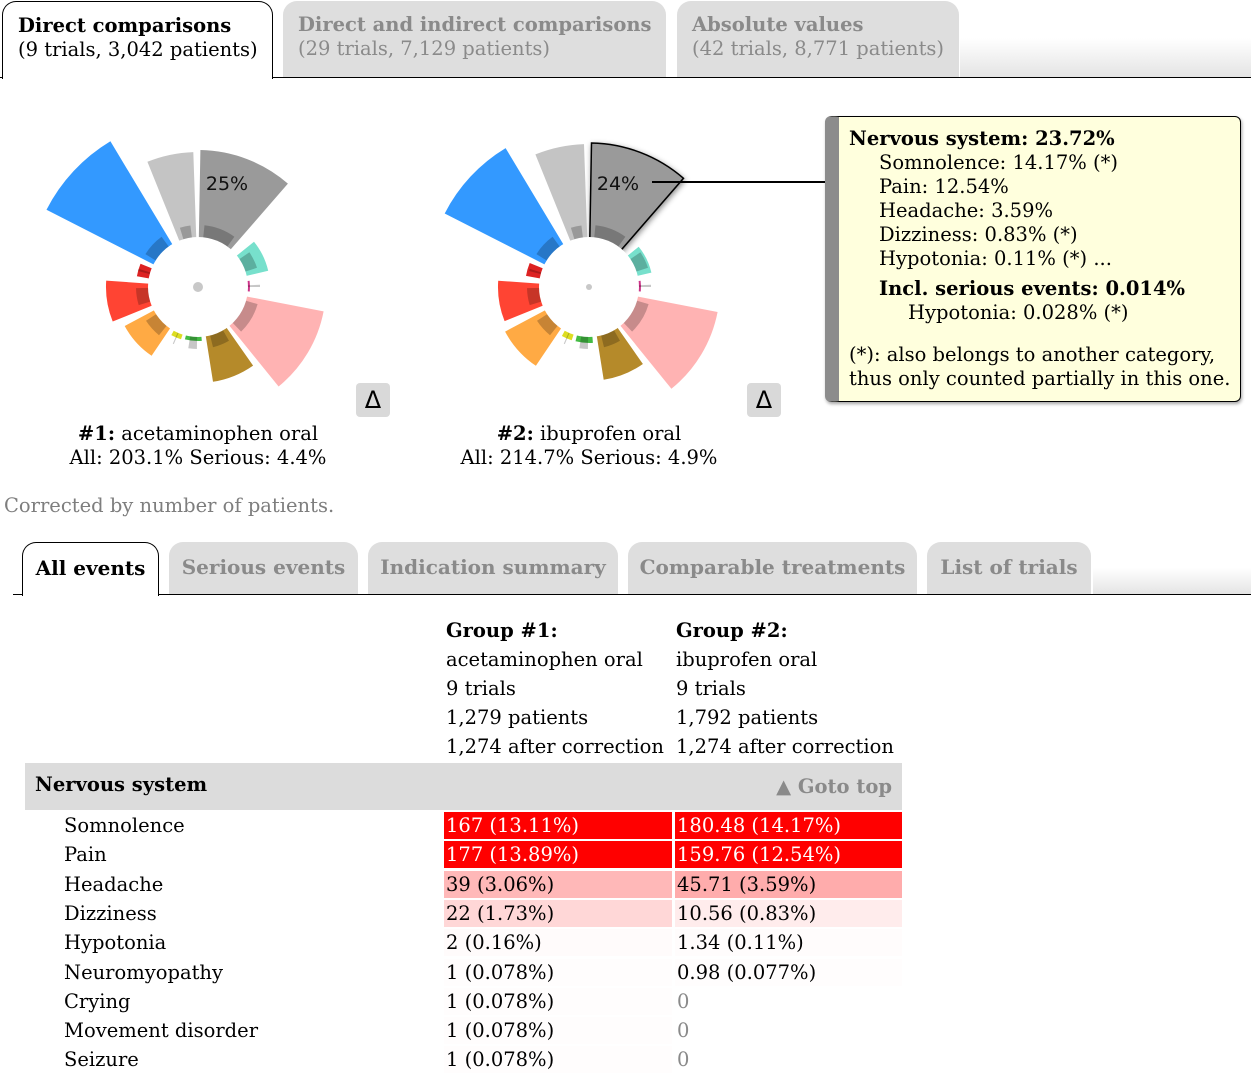 Image resolution: width=1251 pixels, height=1075 pixels. What do you see at coordinates (747, 972) in the screenshot?
I see `group2-value-cell: 0.98 (0.077%)` at bounding box center [747, 972].